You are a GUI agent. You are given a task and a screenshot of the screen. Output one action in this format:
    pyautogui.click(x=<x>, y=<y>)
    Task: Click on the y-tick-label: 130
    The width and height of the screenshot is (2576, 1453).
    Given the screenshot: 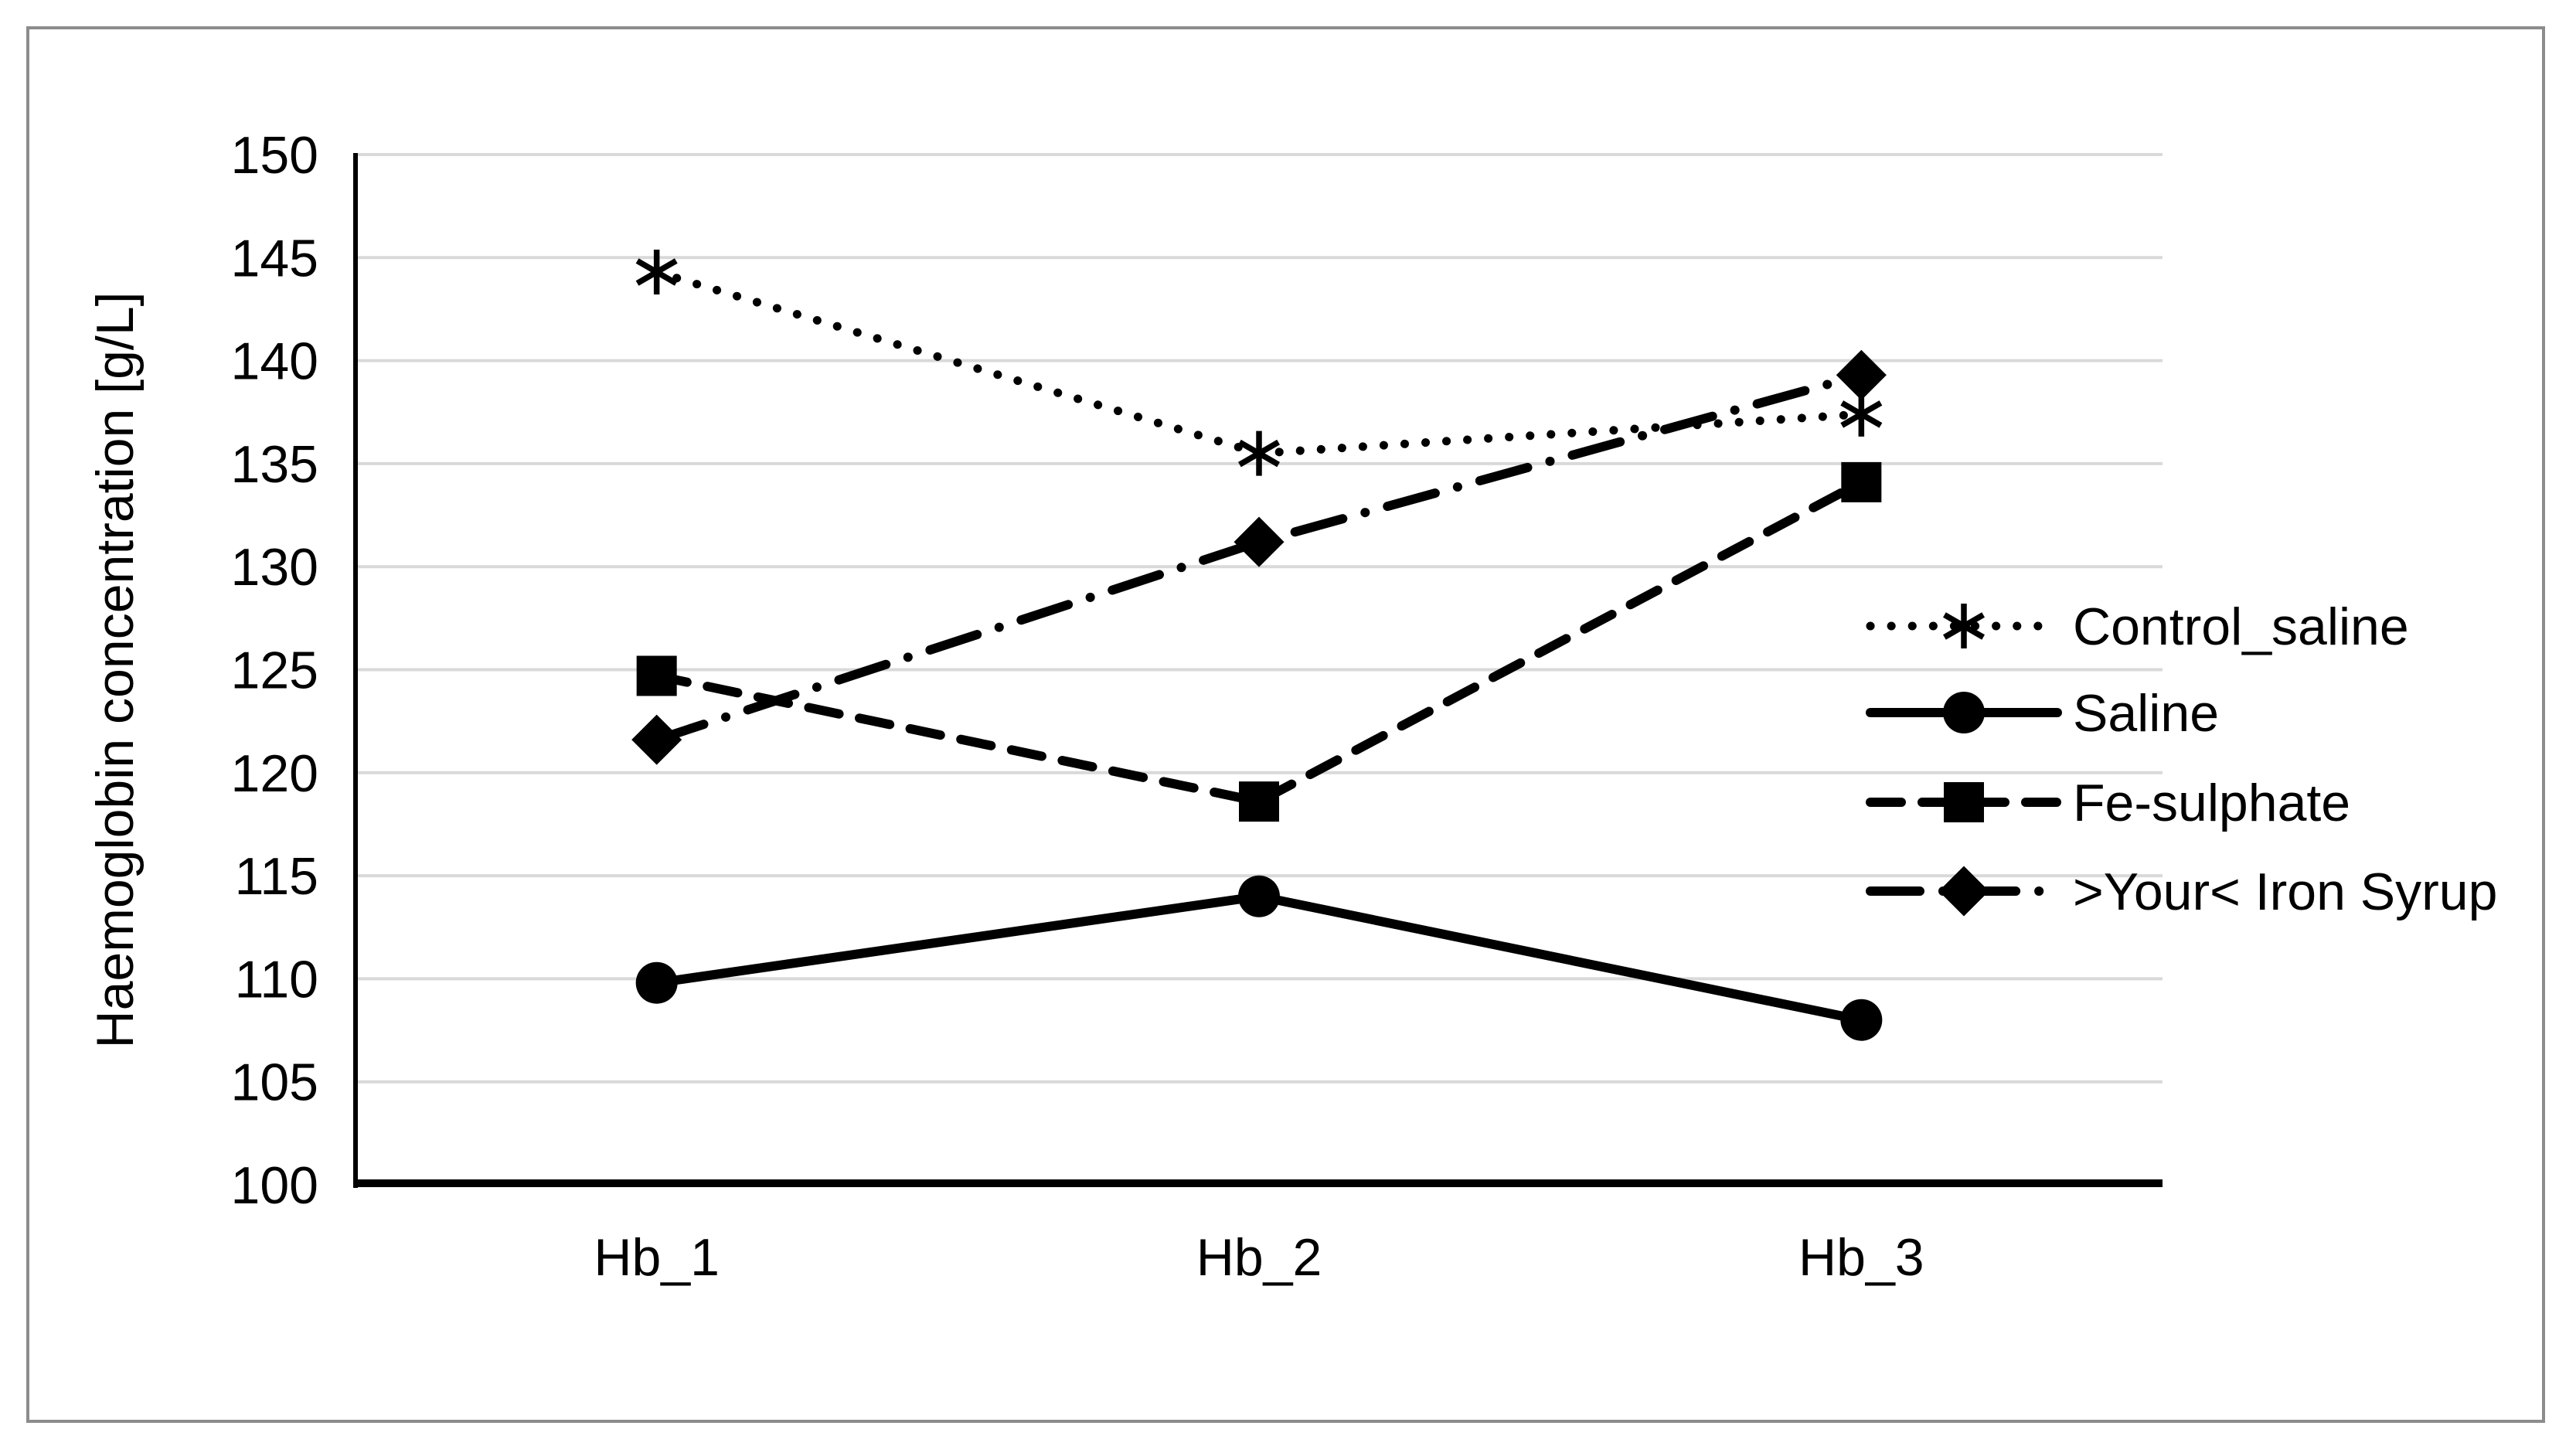 What is the action you would take?
    pyautogui.click(x=274, y=567)
    